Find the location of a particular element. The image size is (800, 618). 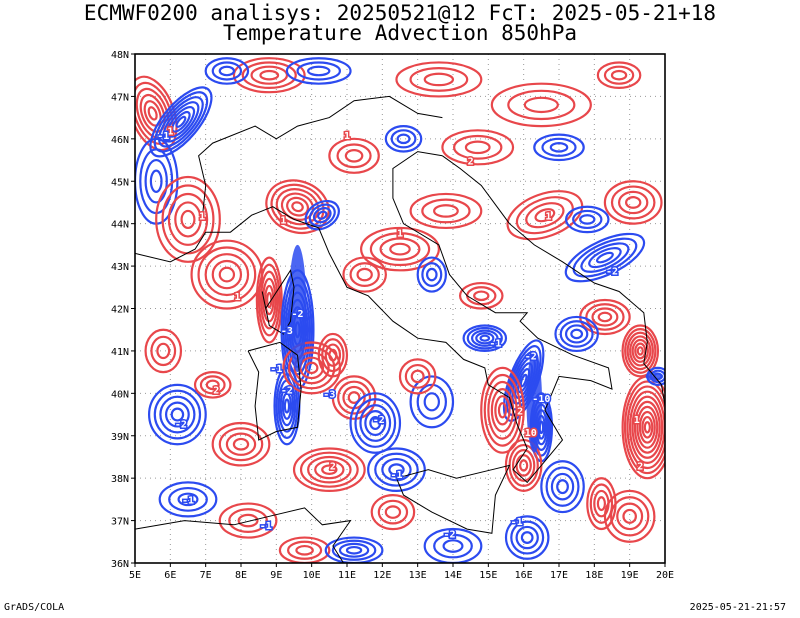

contour-value-label: -10 is located at coordinates (541, 399).